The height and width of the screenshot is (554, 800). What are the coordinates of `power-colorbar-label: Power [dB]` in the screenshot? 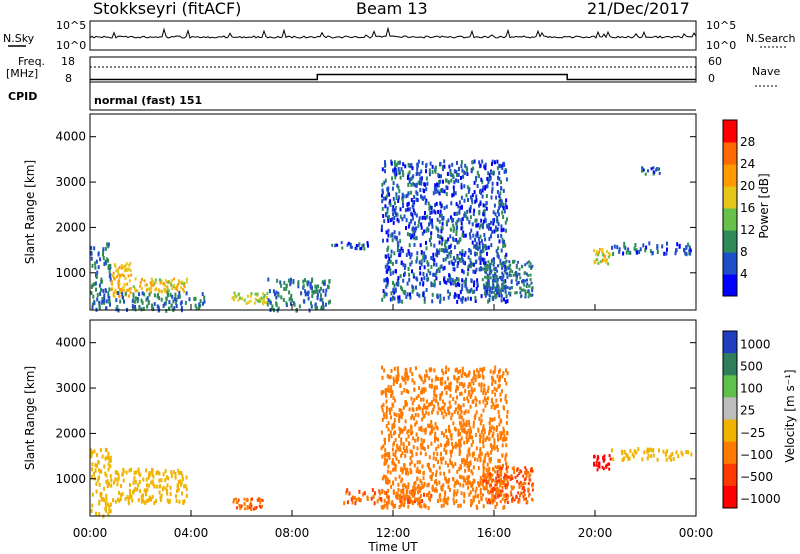 It's located at (764, 205).